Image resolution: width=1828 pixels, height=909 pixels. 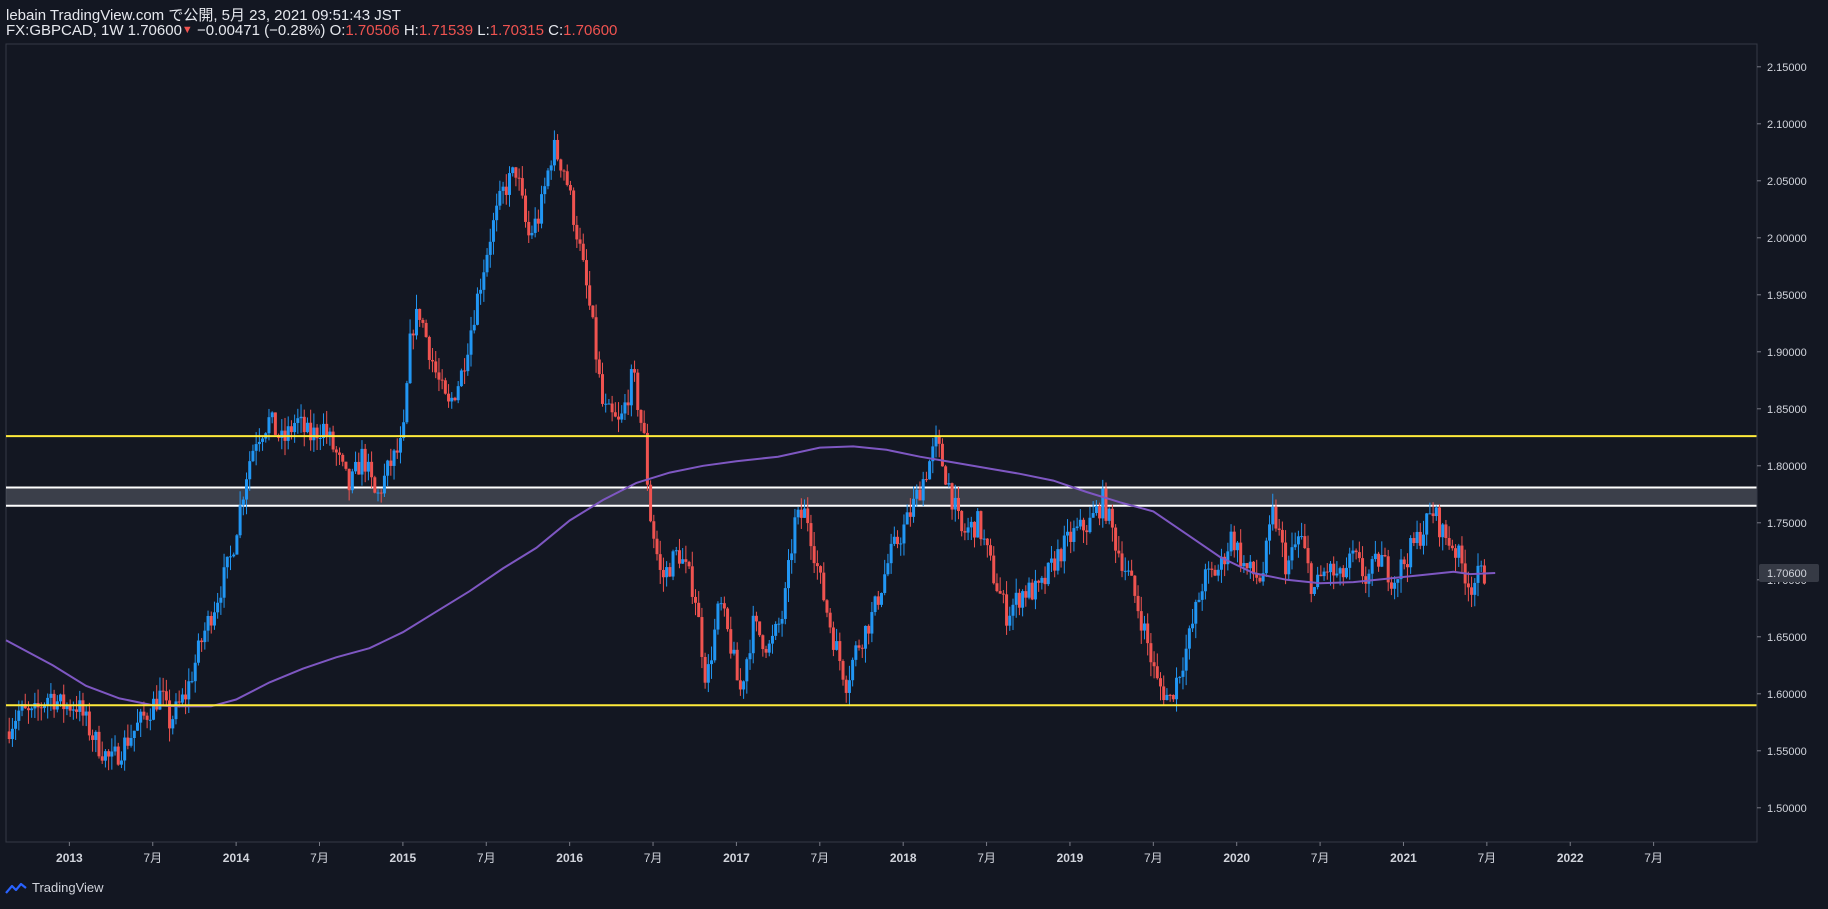 I want to click on tradingview-logo: TradingView, so click(x=54, y=887).